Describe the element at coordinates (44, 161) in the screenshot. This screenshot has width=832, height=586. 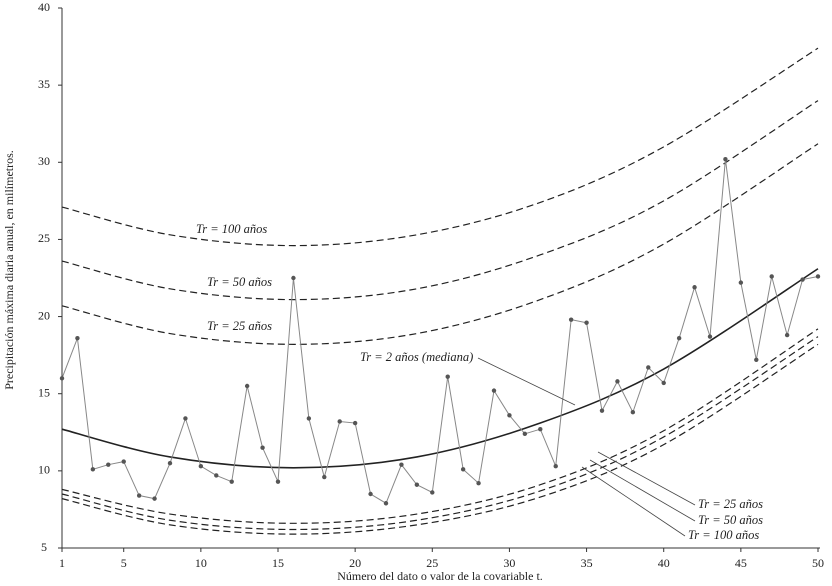
I see `y-tick-label: 30` at that location.